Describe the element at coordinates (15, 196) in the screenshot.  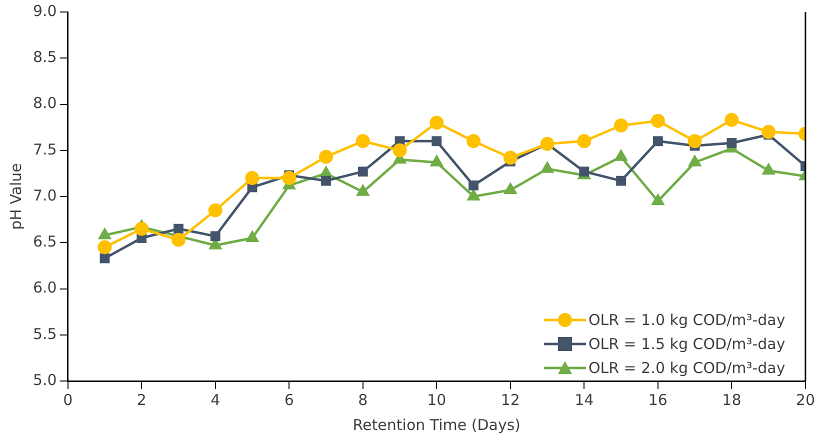
I see `y-axis-title: pH Value` at that location.